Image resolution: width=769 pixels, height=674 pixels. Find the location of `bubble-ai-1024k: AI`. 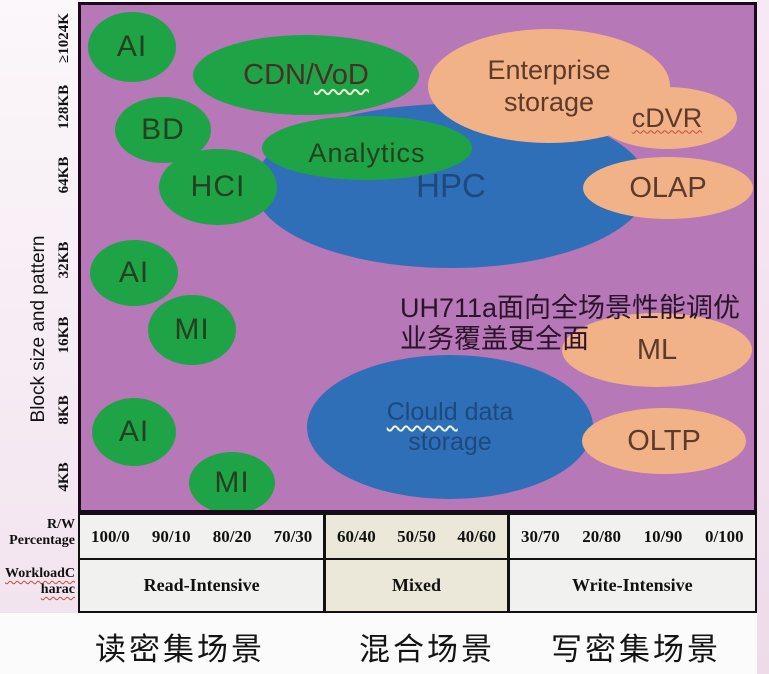

bubble-ai-1024k: AI is located at coordinates (132, 47).